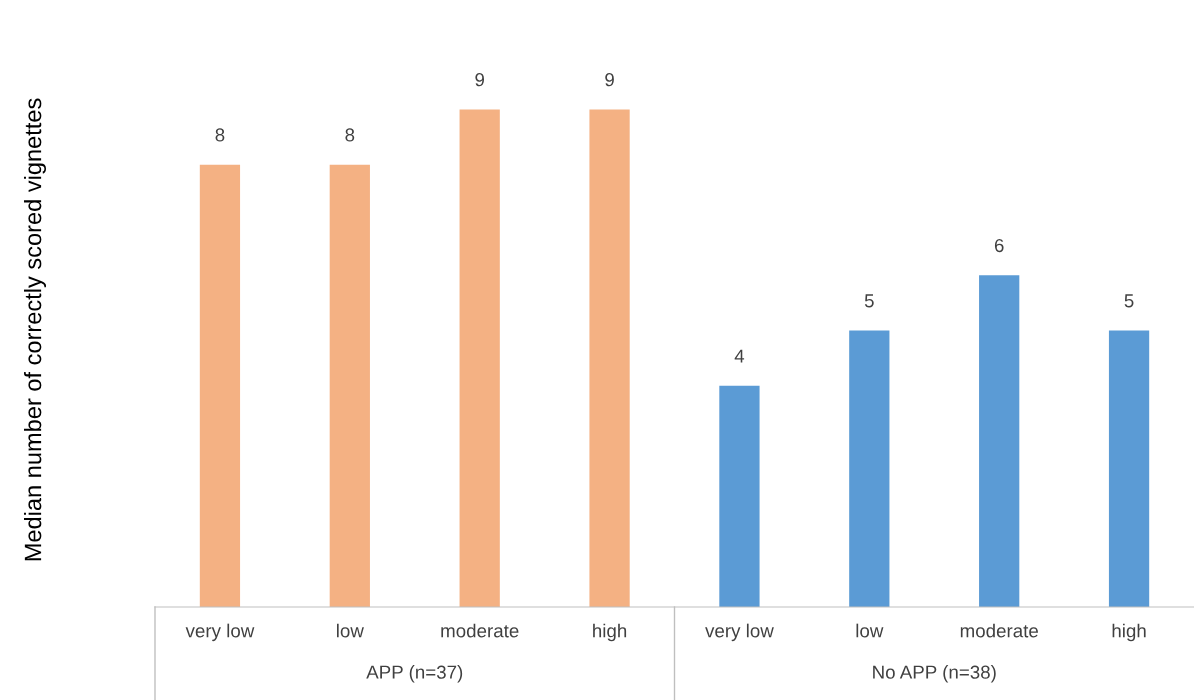  I want to click on data-label: 6, so click(999, 245).